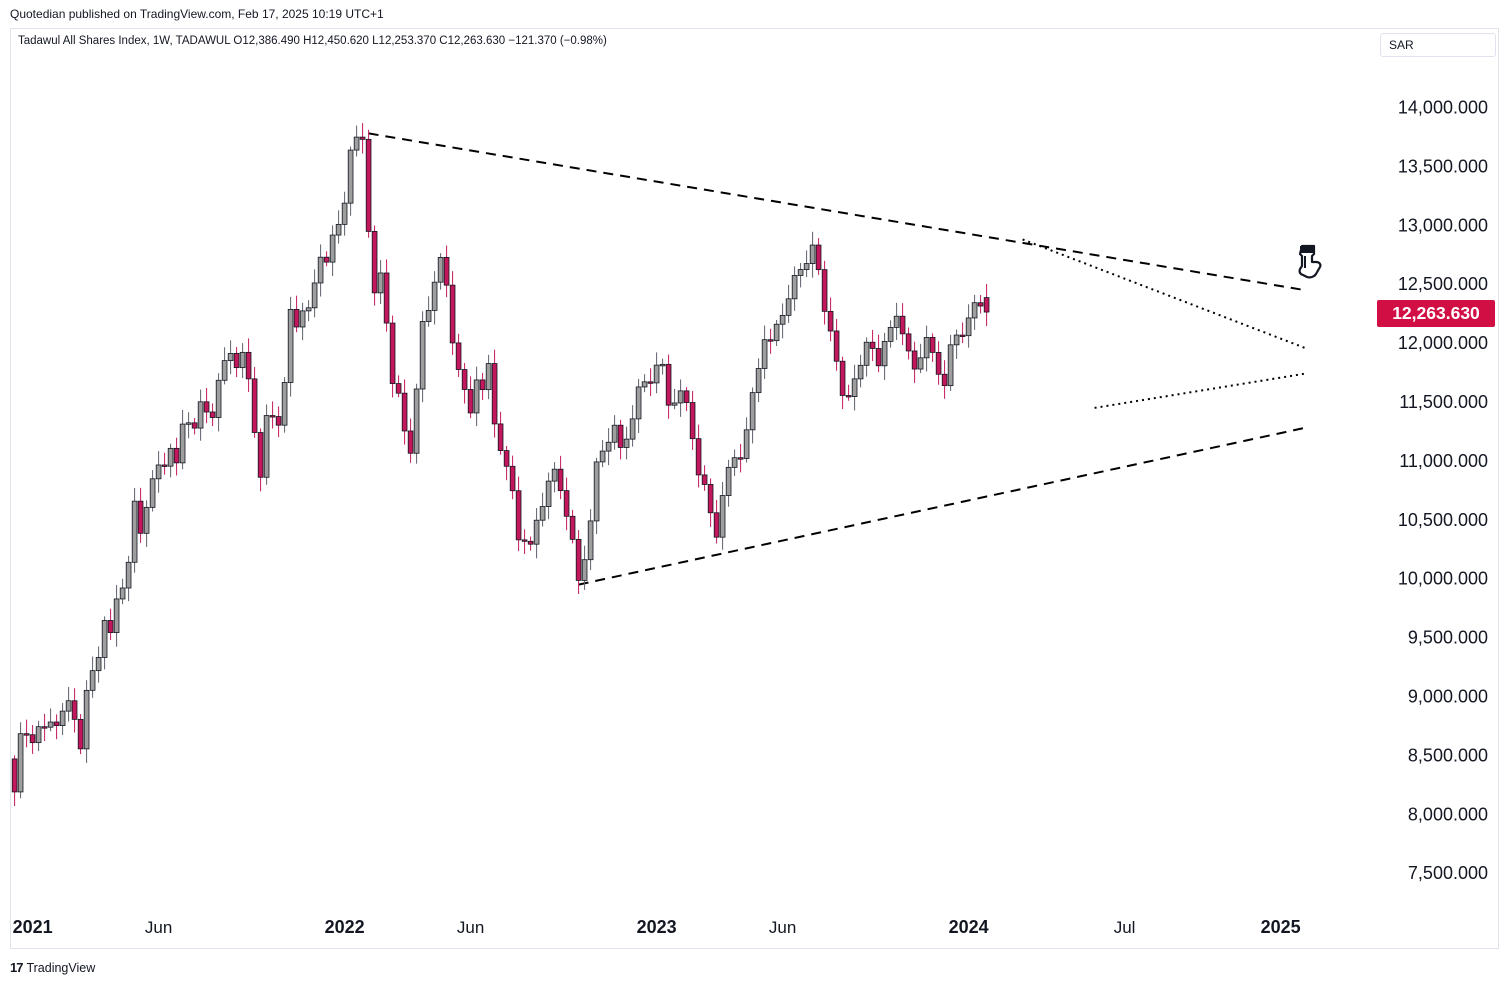 The image size is (1510, 986). What do you see at coordinates (1443, 284) in the screenshot?
I see `y-tick-label: 12,500.000` at bounding box center [1443, 284].